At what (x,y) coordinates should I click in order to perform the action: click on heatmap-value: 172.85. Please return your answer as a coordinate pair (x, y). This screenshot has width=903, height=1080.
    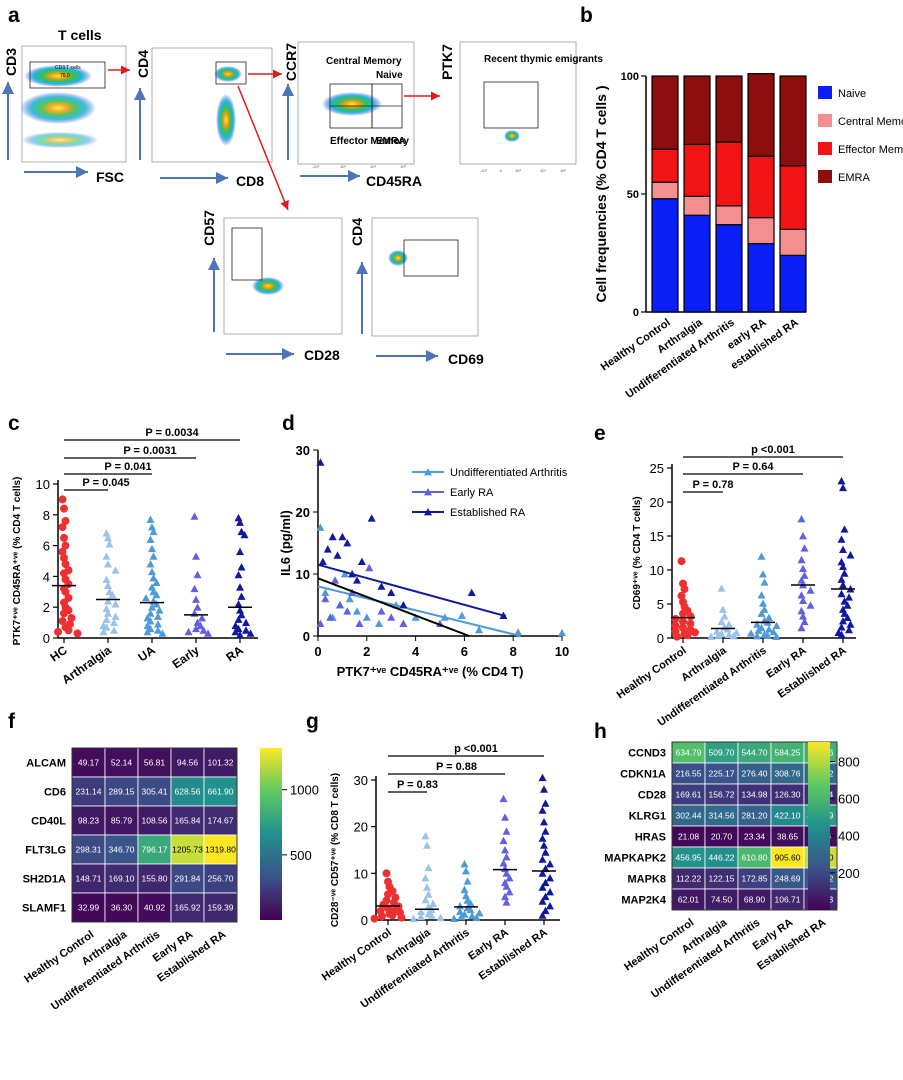
    Looking at the image, I should click on (755, 879).